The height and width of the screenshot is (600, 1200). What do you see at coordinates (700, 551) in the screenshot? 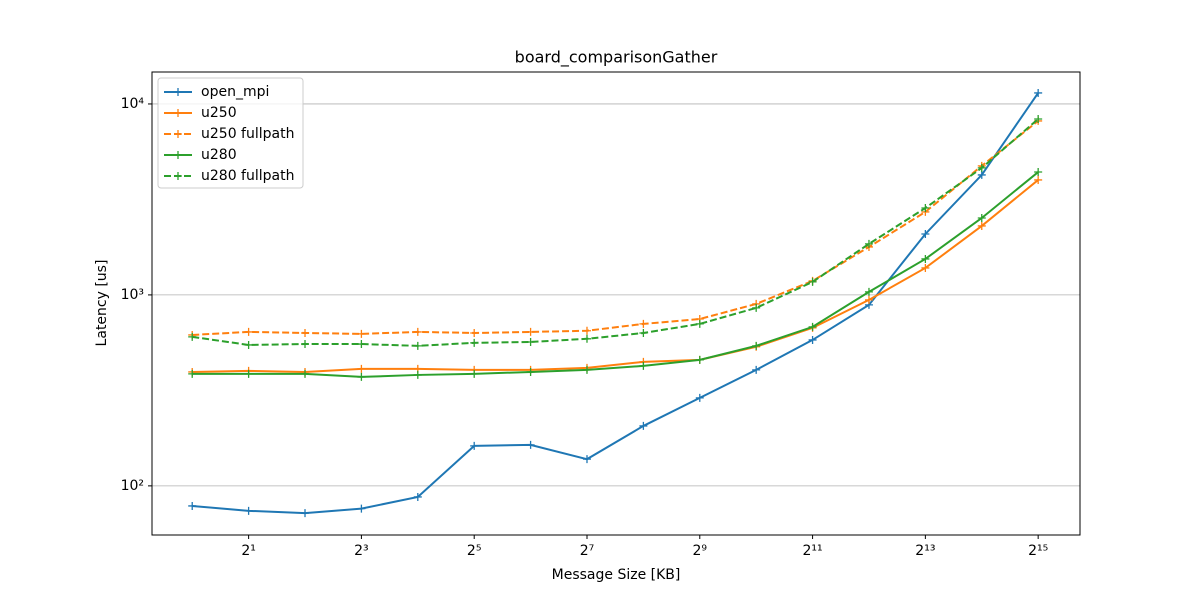
I see `x-tick-label: 2⁹` at bounding box center [700, 551].